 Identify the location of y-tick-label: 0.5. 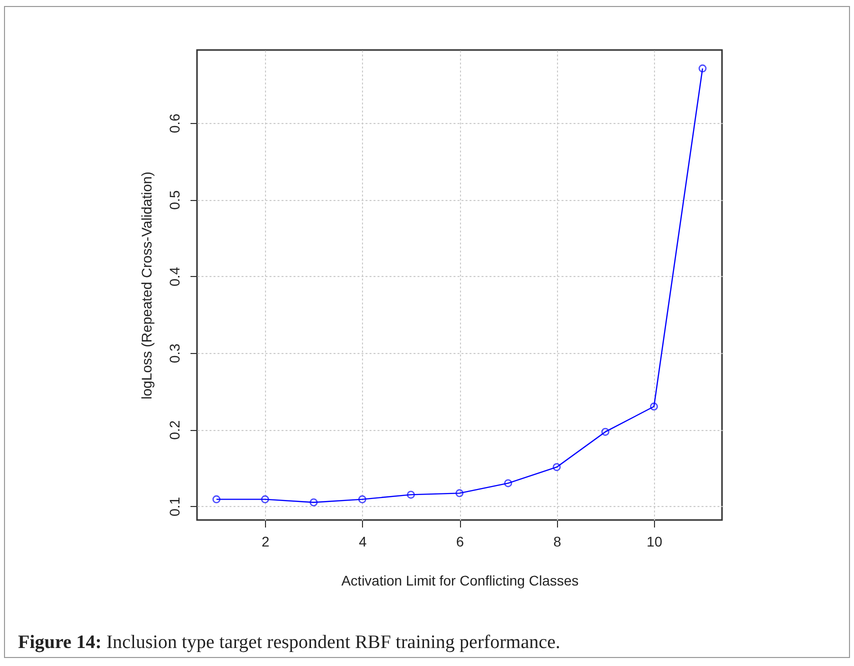
(174, 200).